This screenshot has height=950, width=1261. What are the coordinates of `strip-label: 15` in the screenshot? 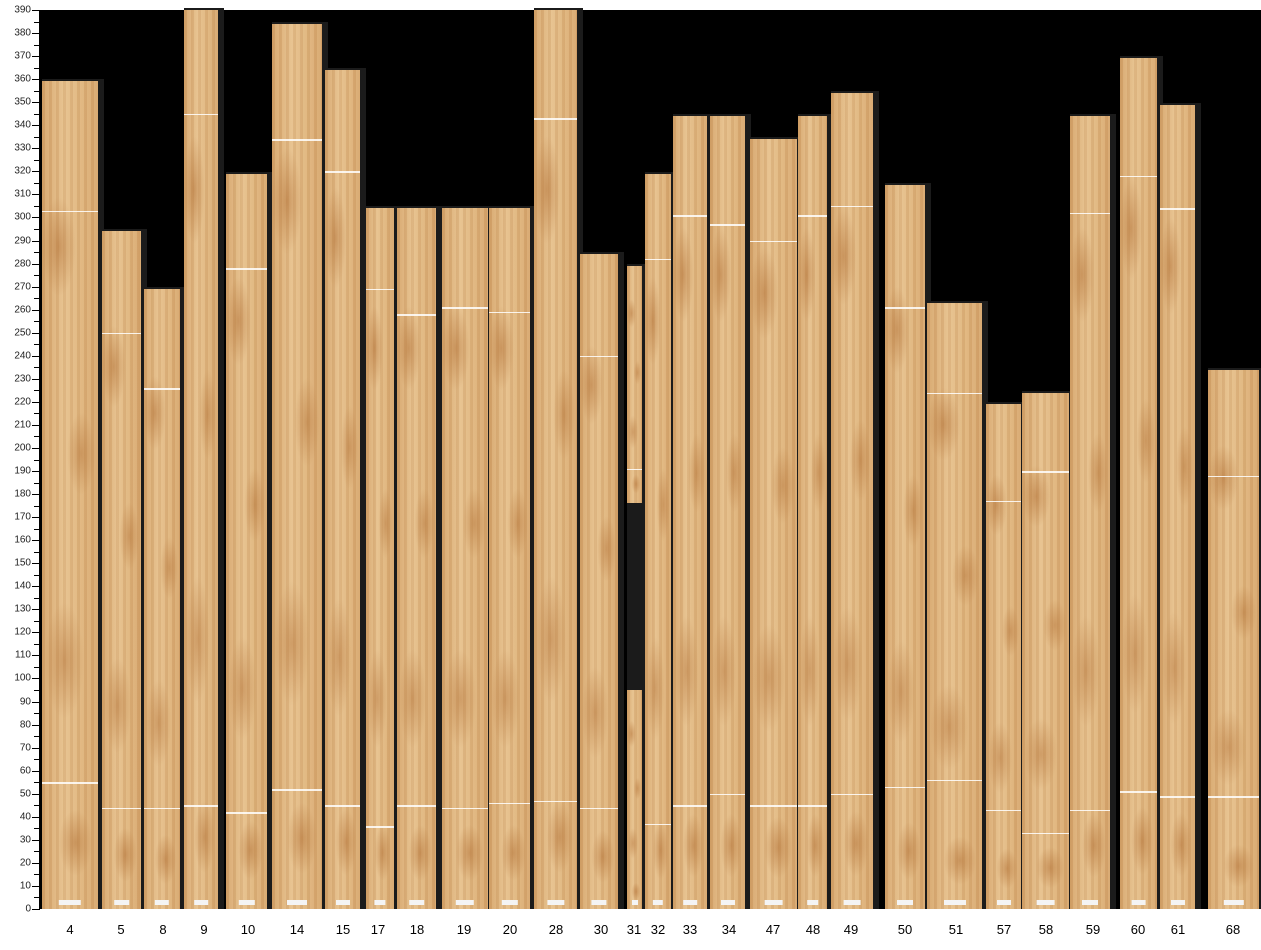 It's located at (343, 929).